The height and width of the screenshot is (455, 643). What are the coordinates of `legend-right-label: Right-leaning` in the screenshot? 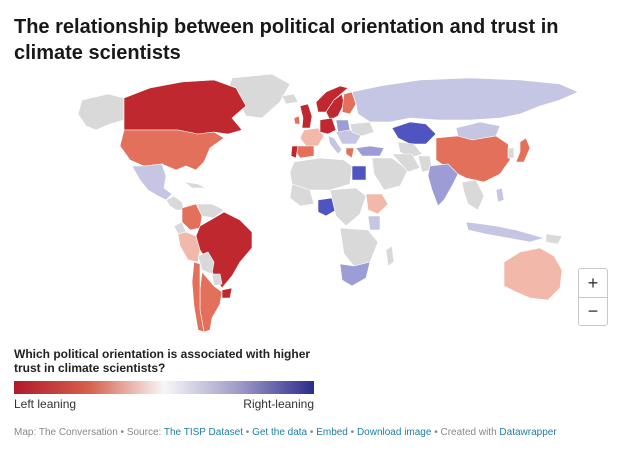 It's located at (278, 404).